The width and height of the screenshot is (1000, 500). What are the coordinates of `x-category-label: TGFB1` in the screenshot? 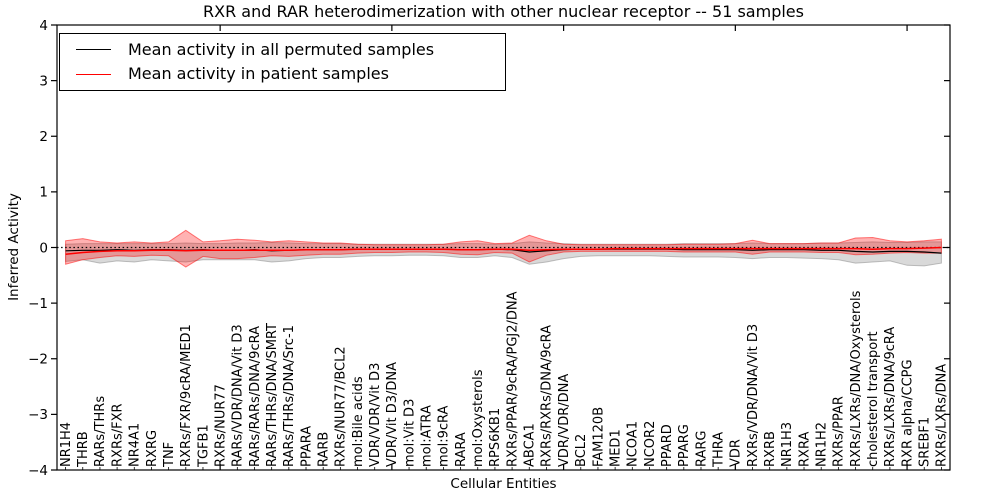 It's located at (203, 446).